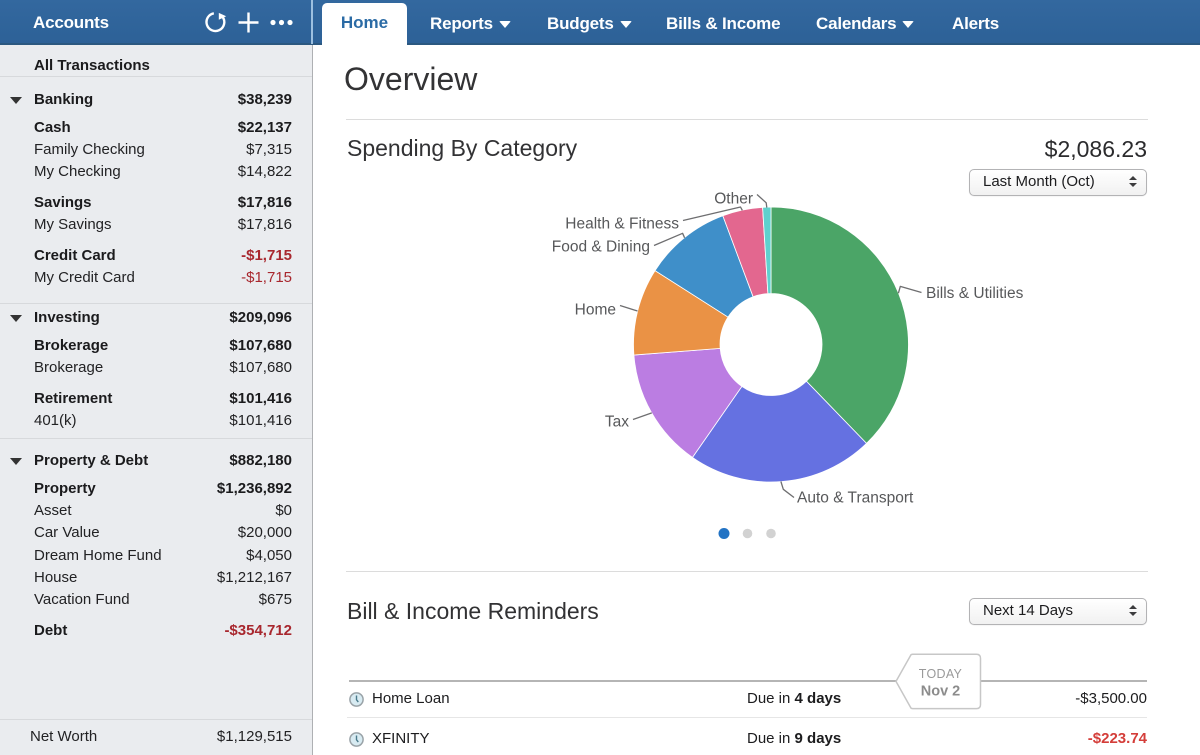 This screenshot has height=755, width=1200. Describe the element at coordinates (941, 674) in the screenshot. I see `svg-text: TODAY` at that location.